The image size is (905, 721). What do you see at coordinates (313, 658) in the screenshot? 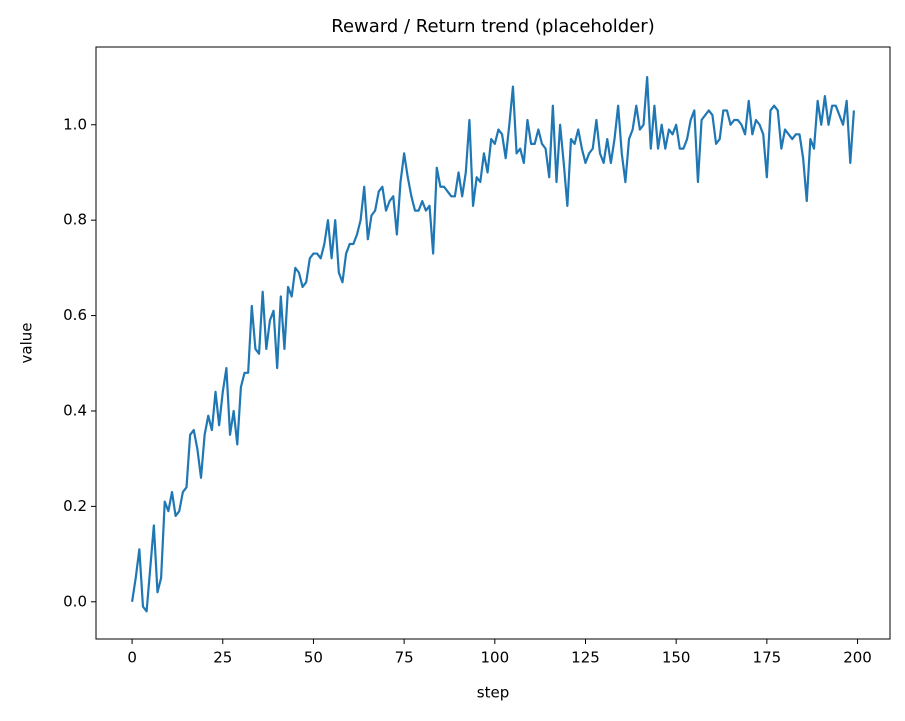
I see `x-tick-label: 50` at bounding box center [313, 658].